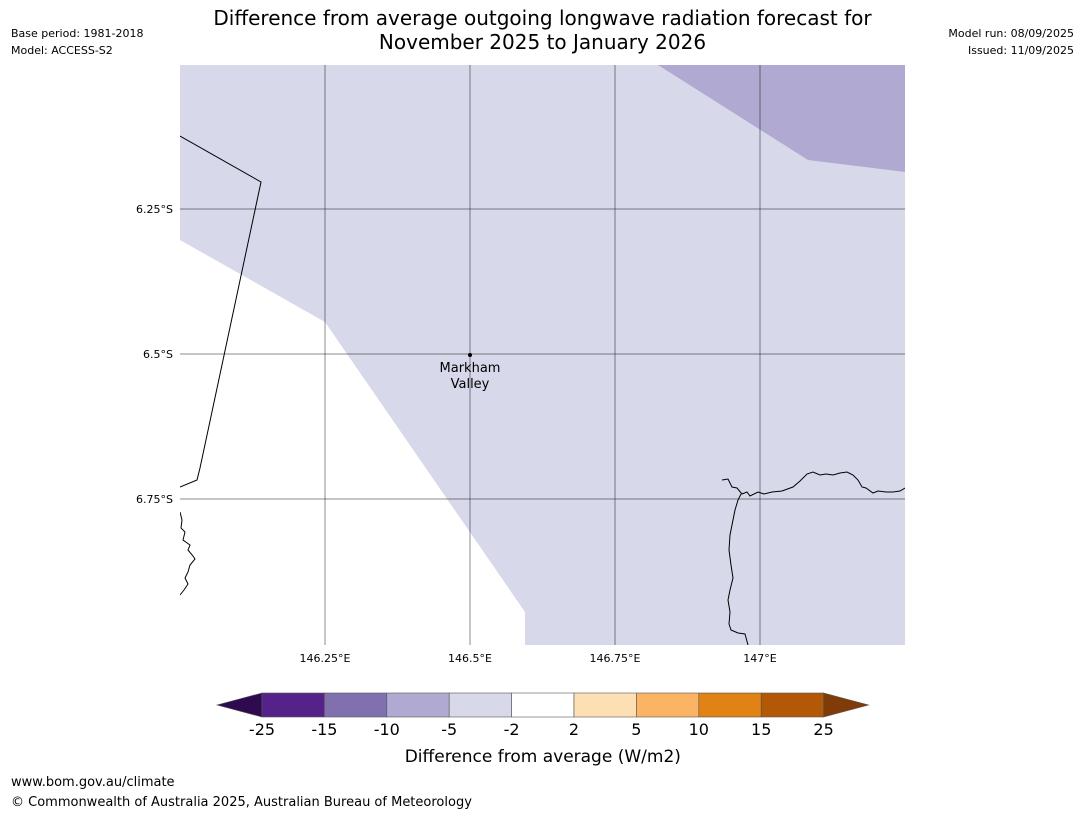 The height and width of the screenshot is (816, 1085). Describe the element at coordinates (77, 33) in the screenshot. I see `base-period-text: Base period: 1981-2018` at that location.